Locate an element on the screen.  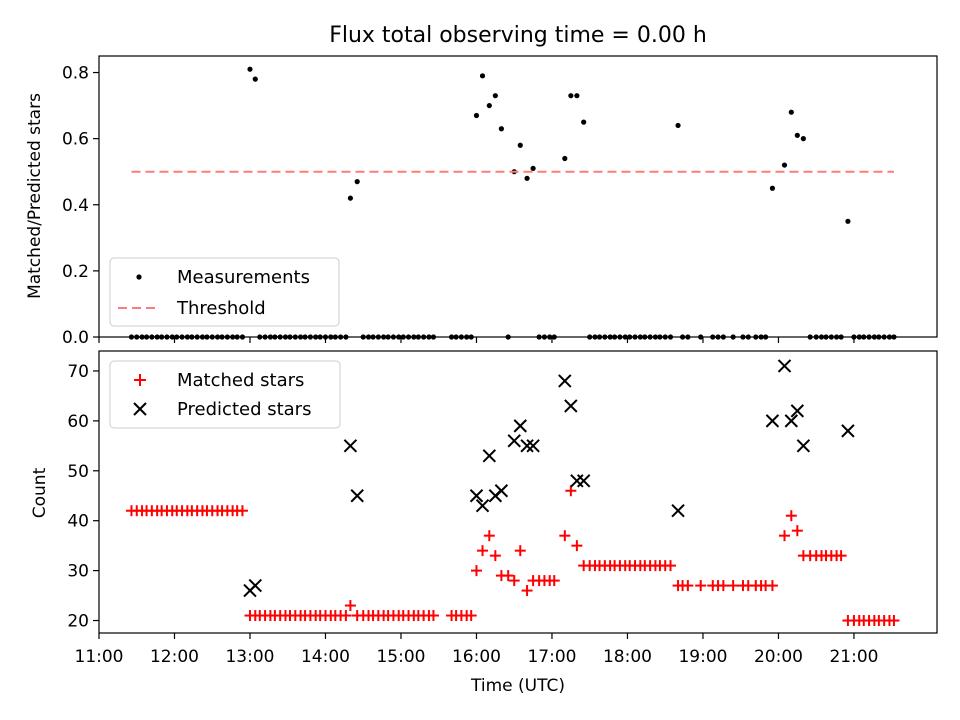
y-tick-label: 20 is located at coordinates (78, 622).